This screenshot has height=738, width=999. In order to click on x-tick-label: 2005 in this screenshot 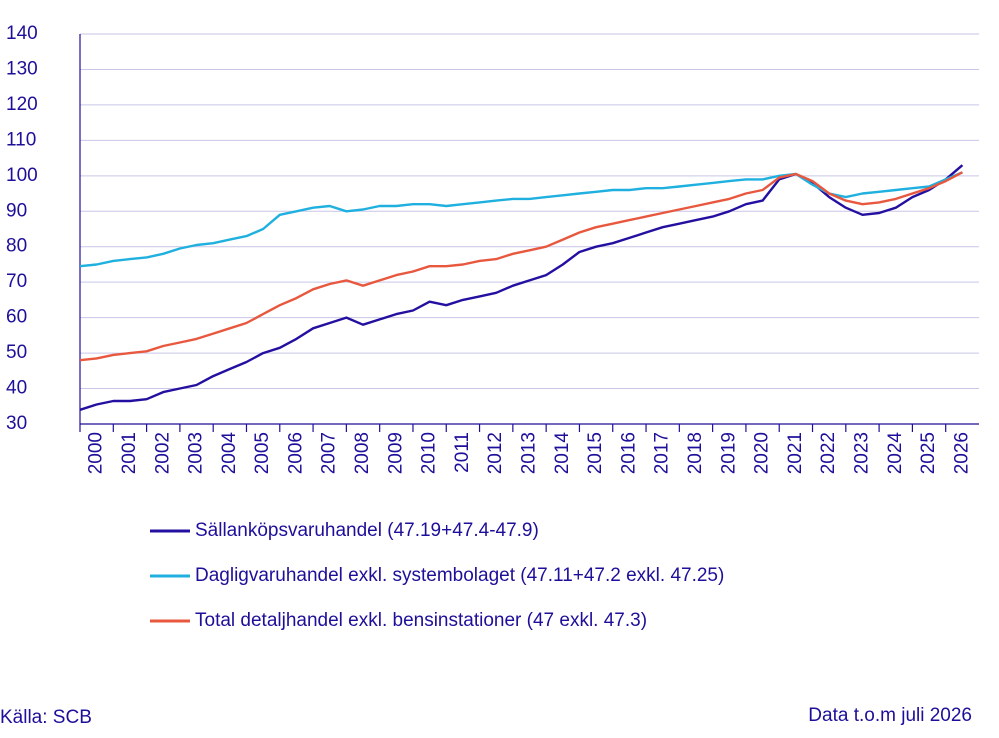, I will do `click(262, 453)`.